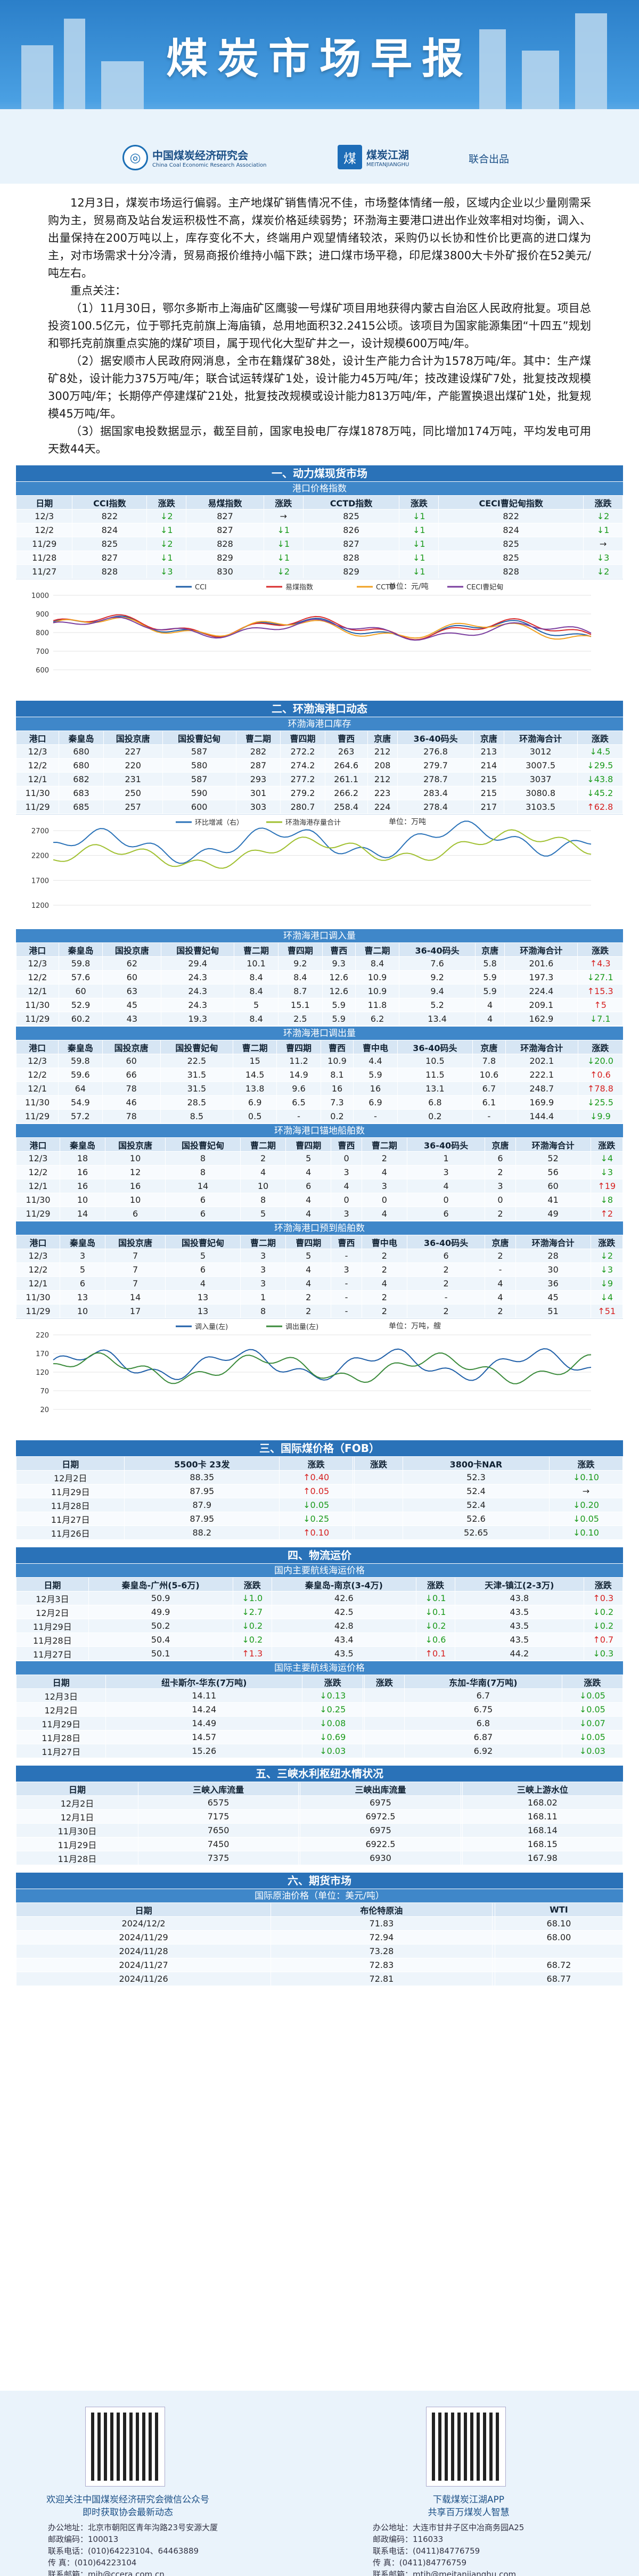  Describe the element at coordinates (553, 1158) in the screenshot. I see `table-cell: 52` at that location.